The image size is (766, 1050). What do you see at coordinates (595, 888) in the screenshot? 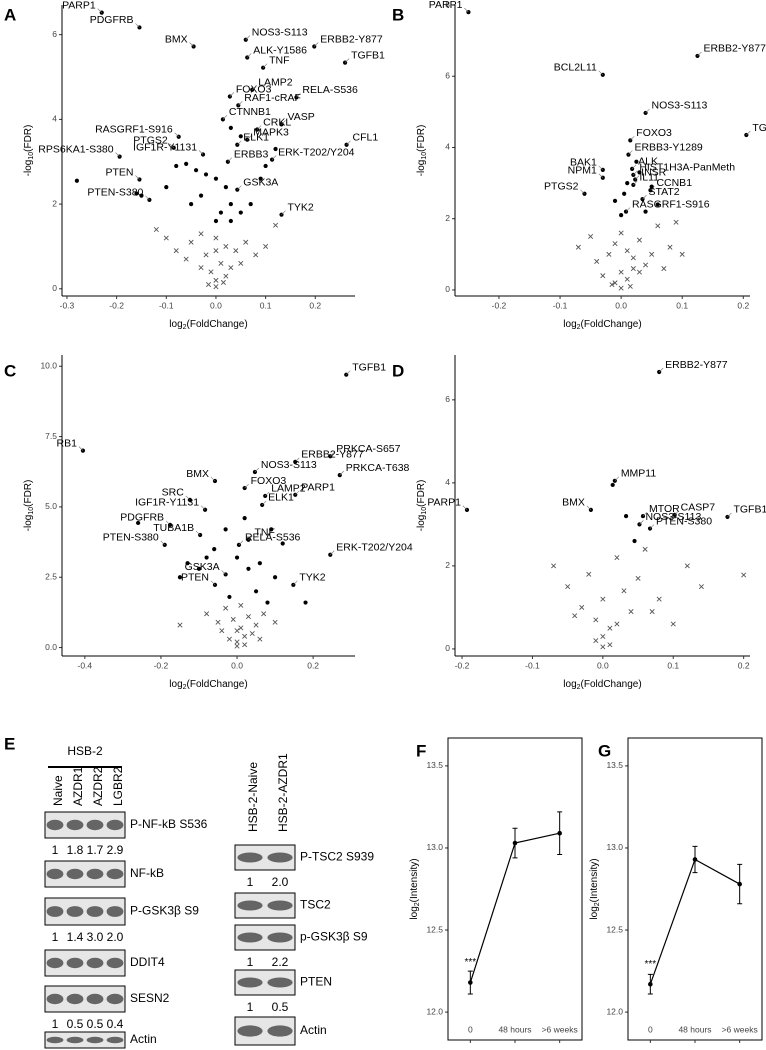
I see `axis-title: log2(Intensity)` at bounding box center [595, 888].